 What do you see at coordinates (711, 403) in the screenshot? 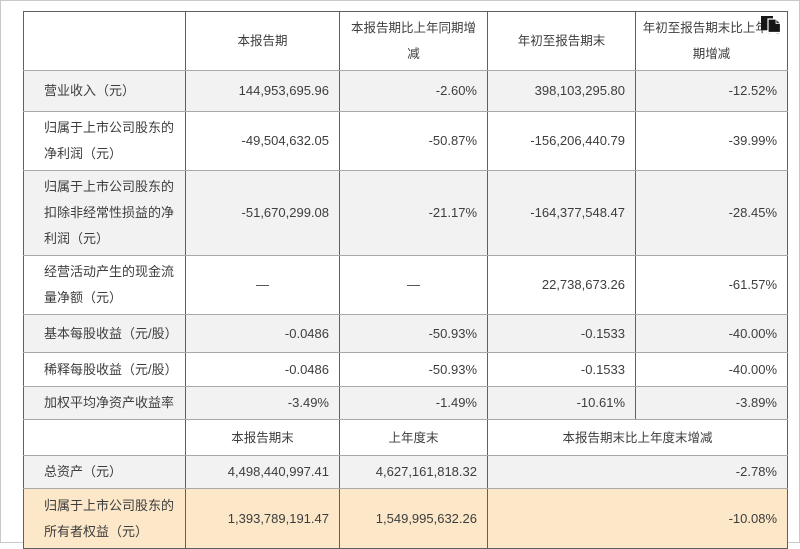
I see `cell-value: -3.89%` at bounding box center [711, 403].